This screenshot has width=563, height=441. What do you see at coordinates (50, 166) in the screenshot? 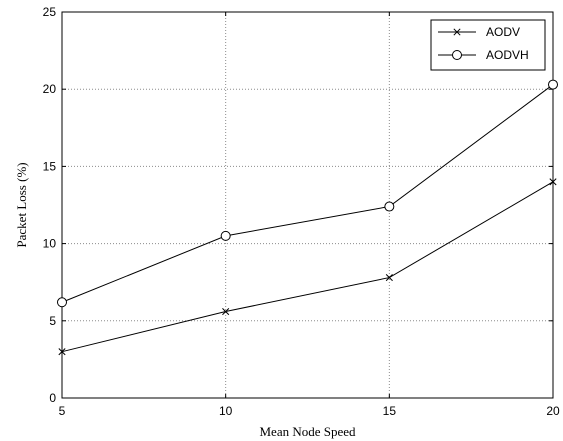
I see `y-tick-label: 15` at bounding box center [50, 166].